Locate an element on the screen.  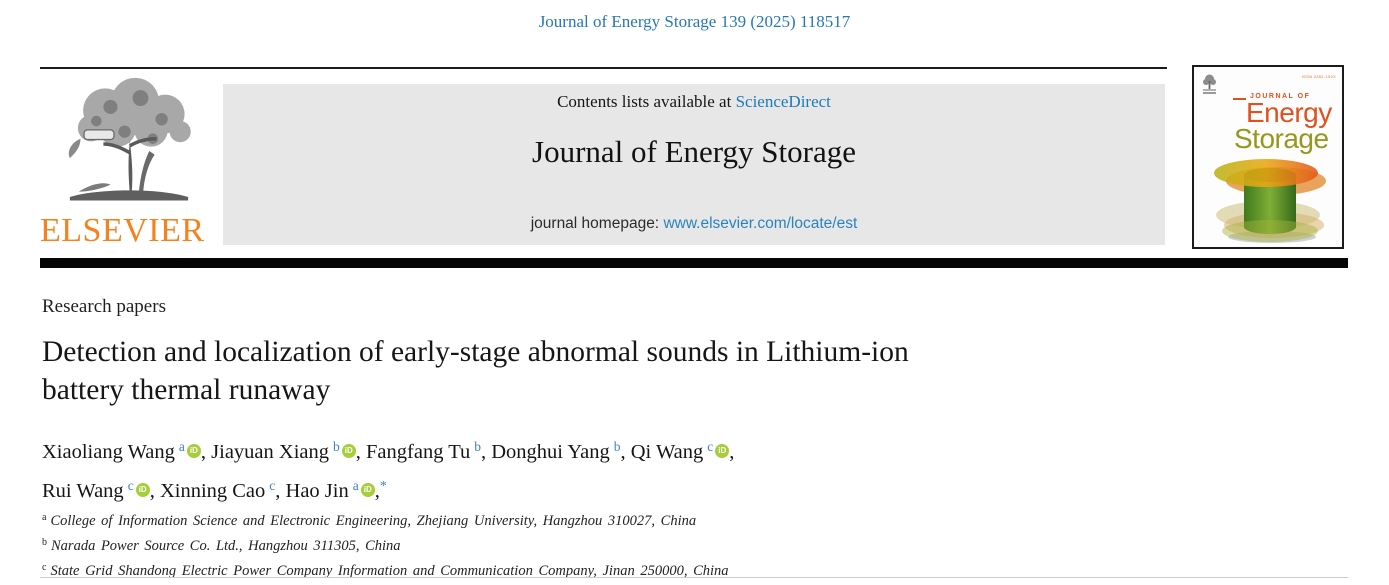
cover-title-energy: Energy is located at coordinates (1289, 112).